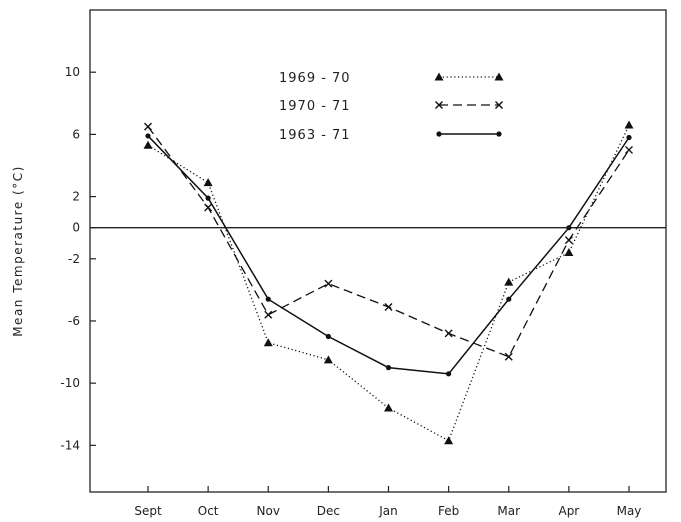 The width and height of the screenshot is (681, 522). I want to click on x-tick-label: Oct, so click(208, 511).